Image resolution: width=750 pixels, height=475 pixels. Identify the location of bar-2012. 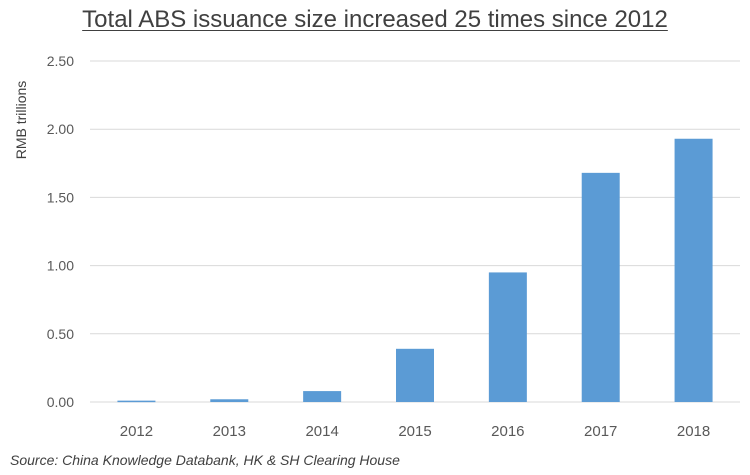
(136, 401).